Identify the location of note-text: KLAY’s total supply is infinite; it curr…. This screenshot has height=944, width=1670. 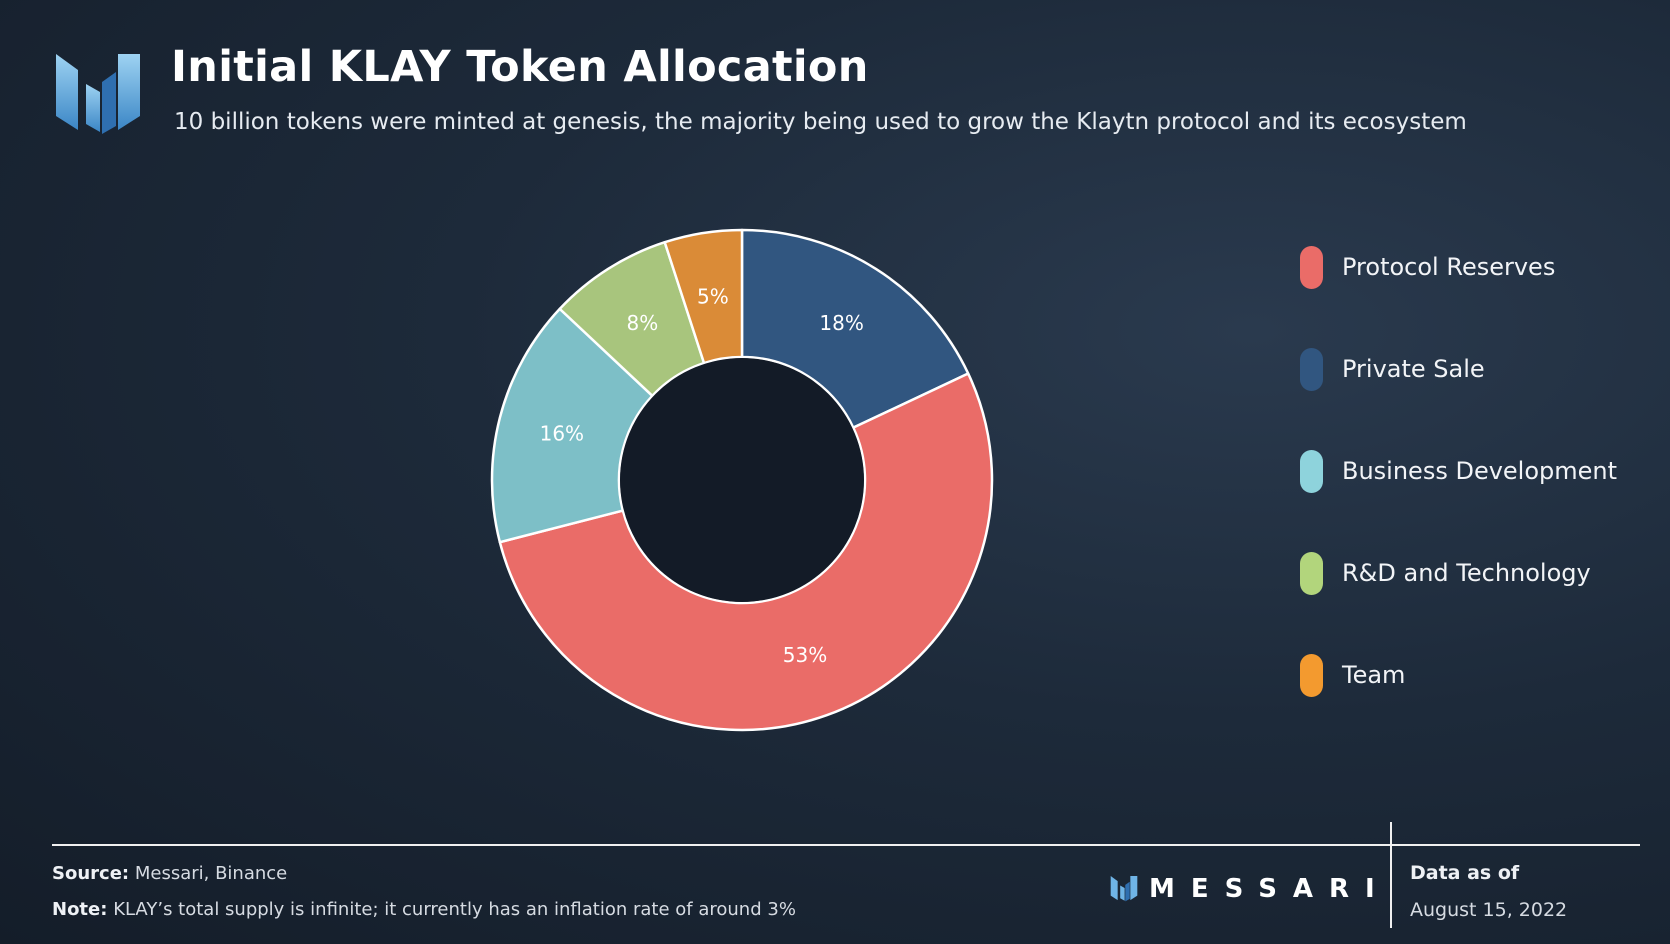
(454, 909).